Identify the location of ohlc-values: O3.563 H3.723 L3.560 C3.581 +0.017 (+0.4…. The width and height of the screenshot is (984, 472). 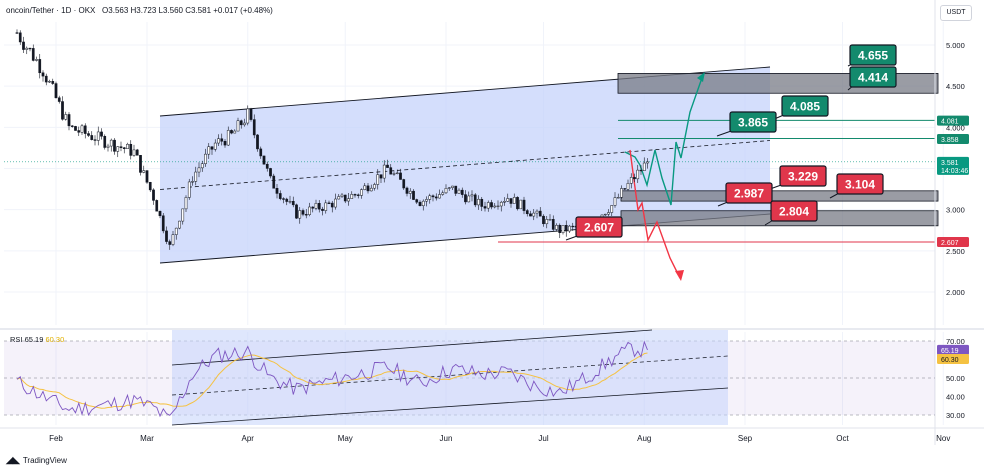
(187, 10).